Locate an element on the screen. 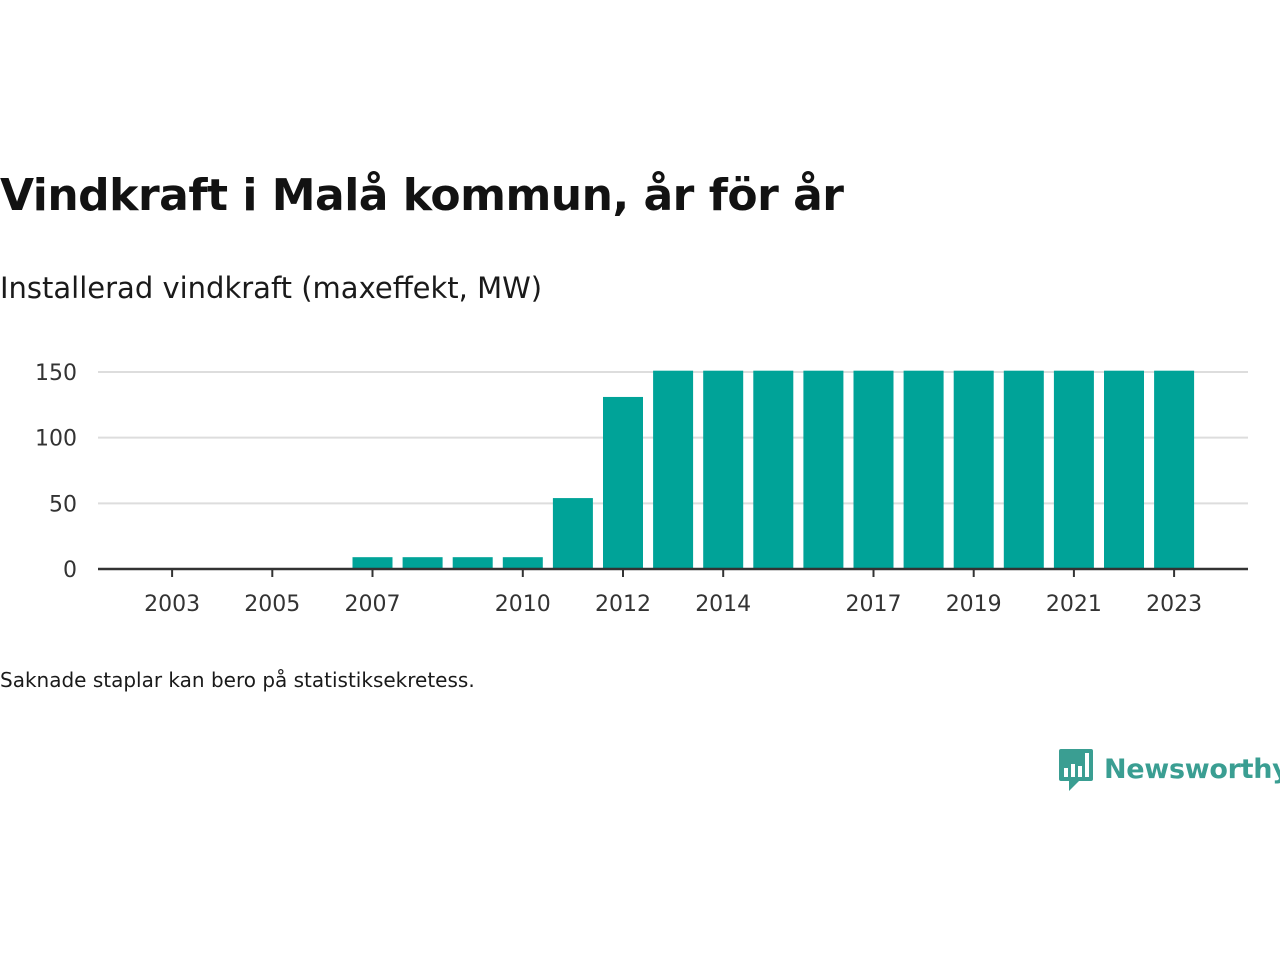  bar-2022 is located at coordinates (1124, 469).